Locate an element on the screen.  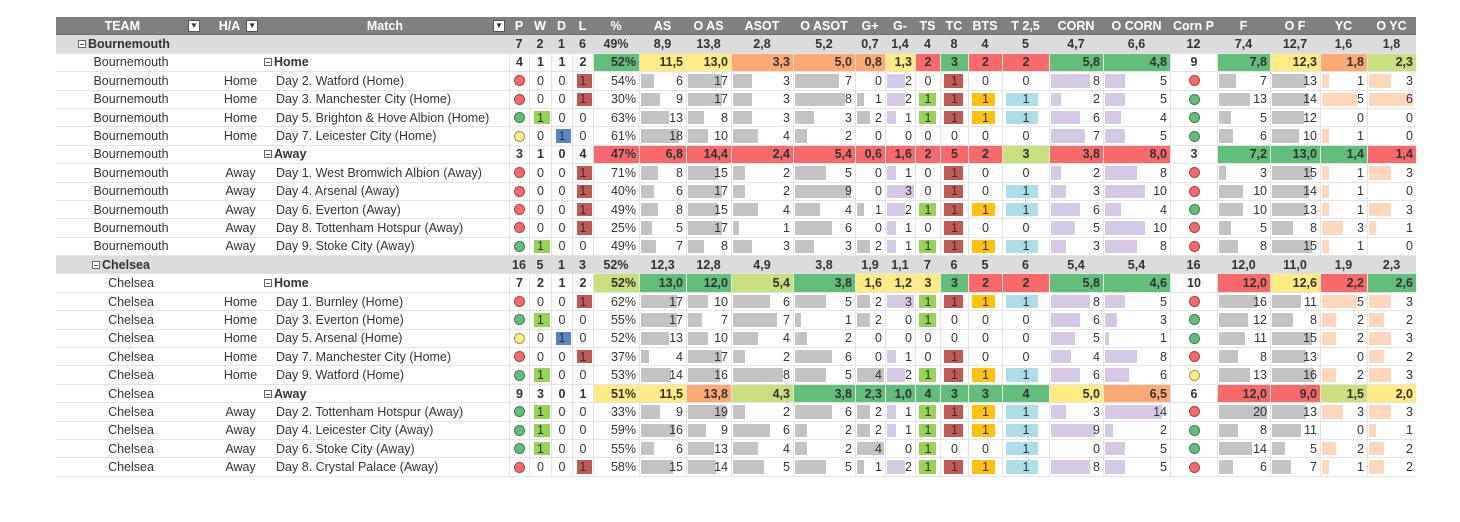
summary-oas: 13,8 is located at coordinates (708, 43).